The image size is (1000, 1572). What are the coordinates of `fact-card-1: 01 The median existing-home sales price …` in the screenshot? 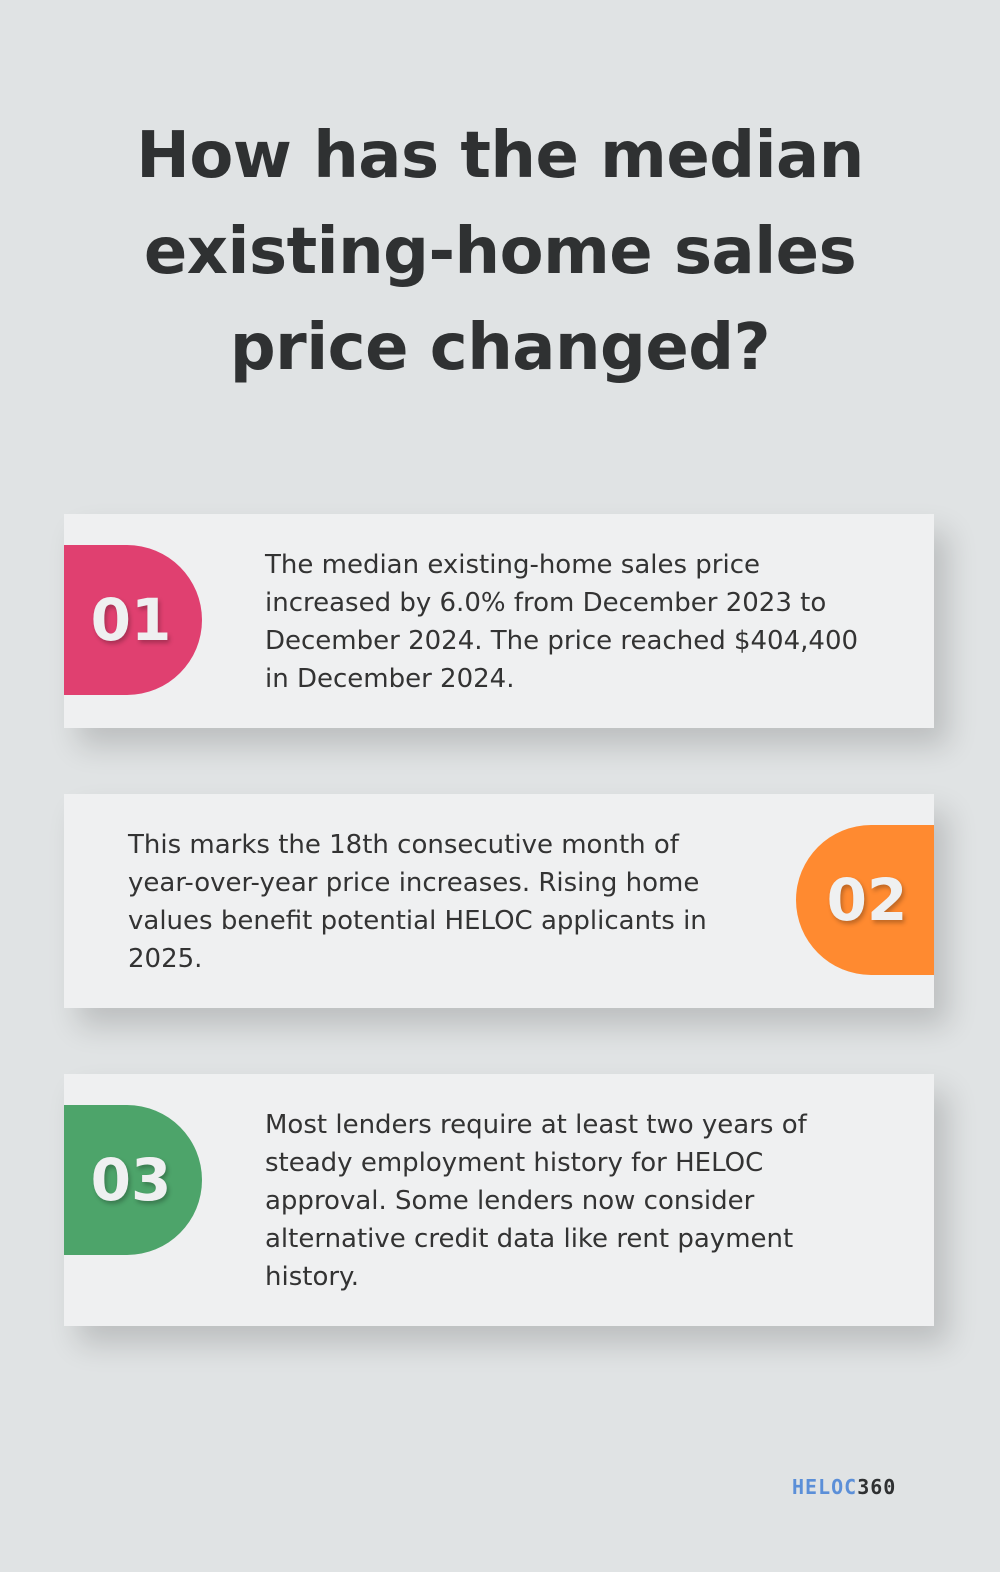 It's located at (499, 621).